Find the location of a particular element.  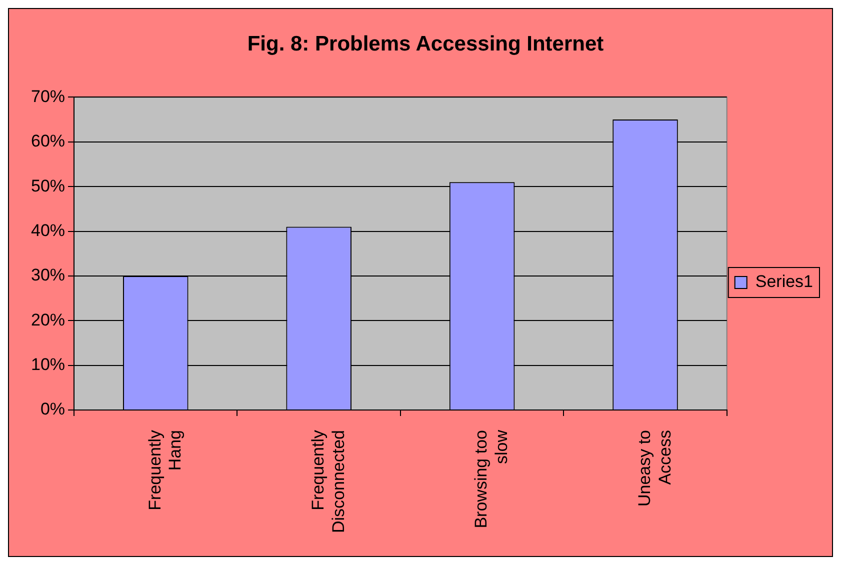

y-tick-label: 40% is located at coordinates (48, 230).